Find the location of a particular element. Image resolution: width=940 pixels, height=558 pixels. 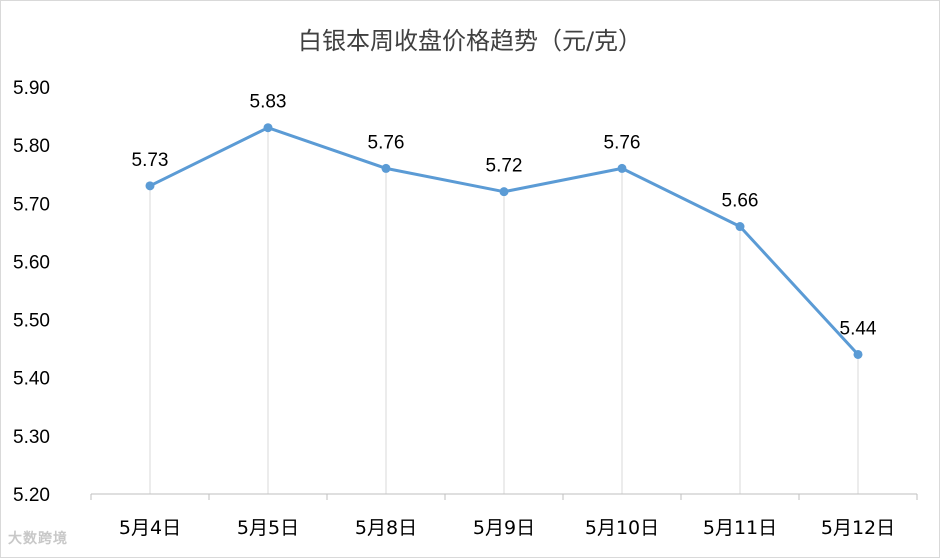

y-tick-label: 5.90 is located at coordinates (31, 88).